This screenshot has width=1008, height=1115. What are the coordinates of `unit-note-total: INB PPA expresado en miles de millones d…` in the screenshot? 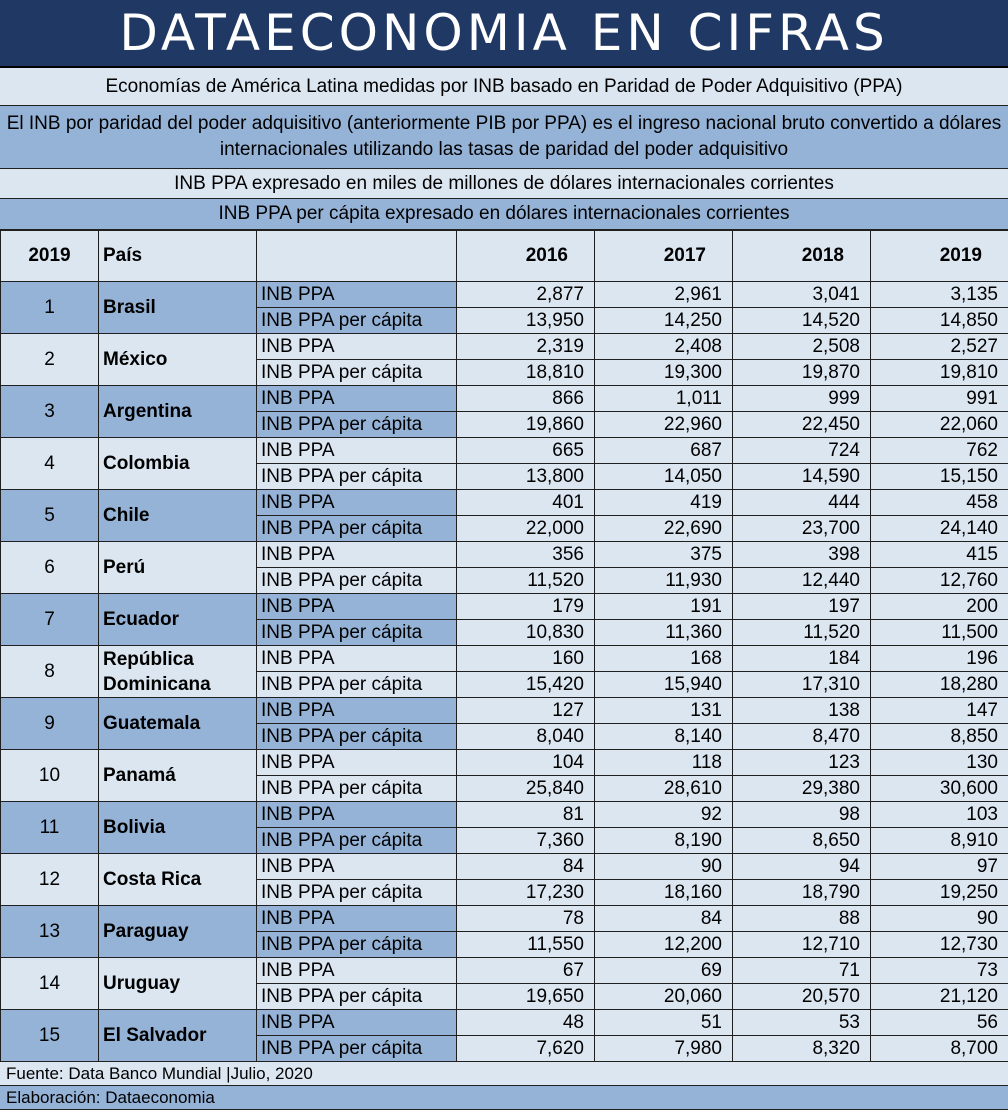 It's located at (504, 184).